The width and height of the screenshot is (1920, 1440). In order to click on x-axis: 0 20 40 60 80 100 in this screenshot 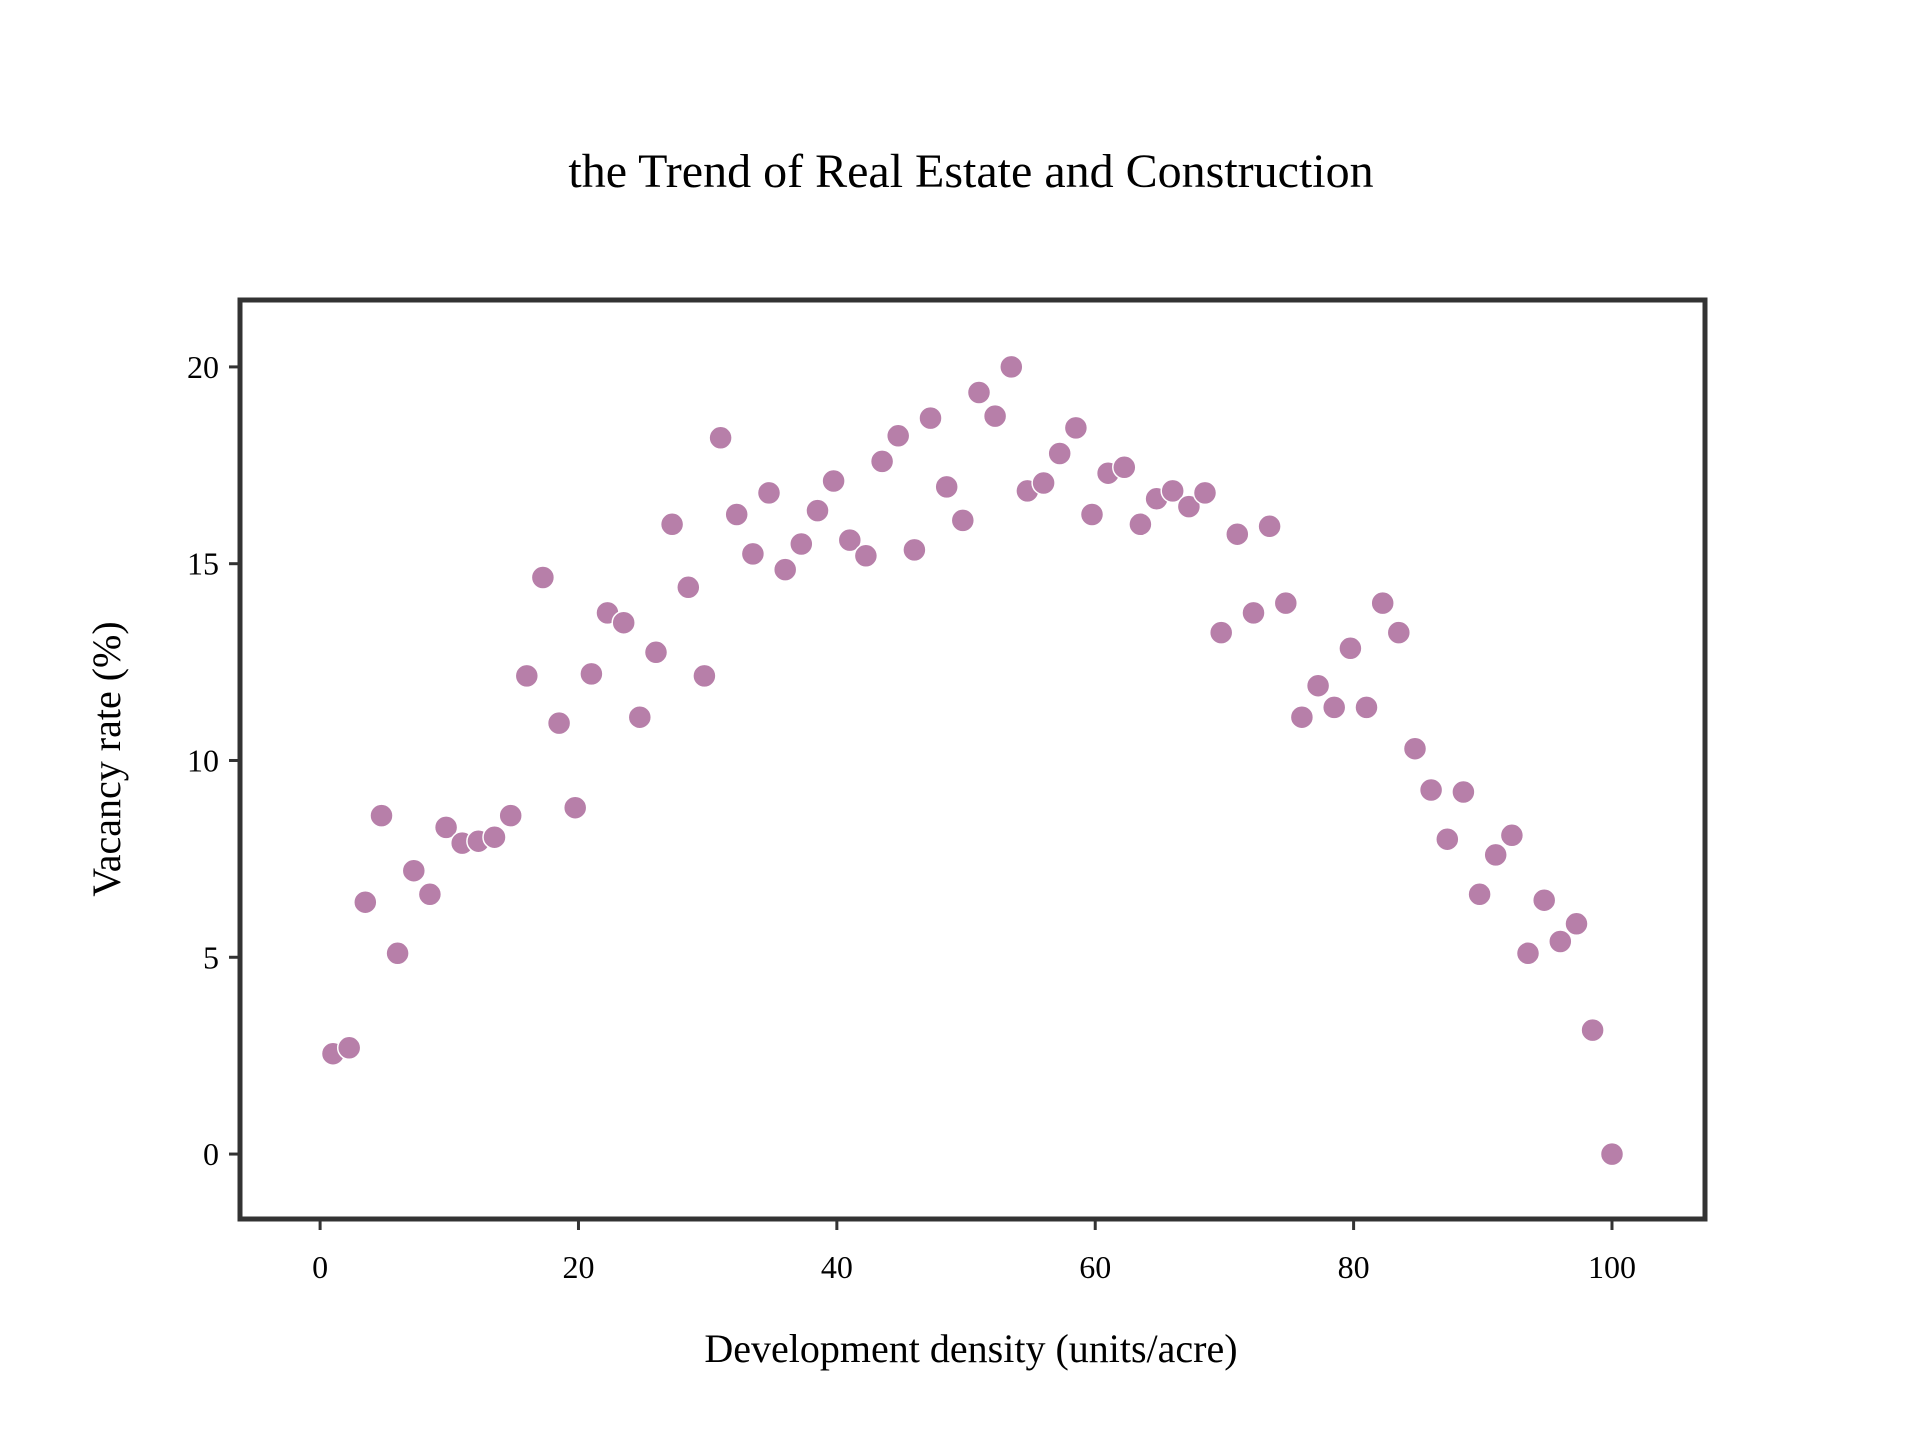, I will do `click(974, 1252)`.